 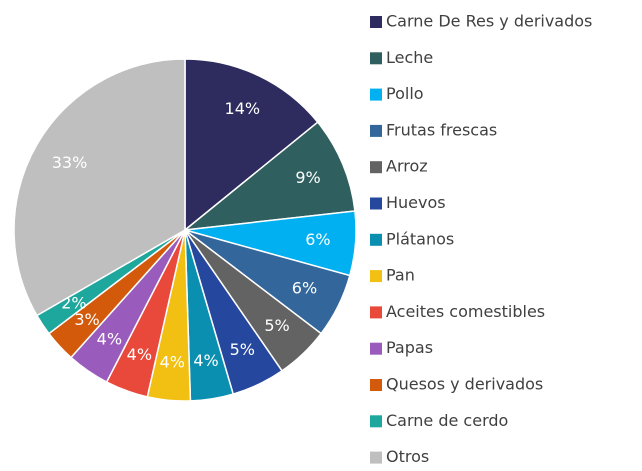 I want to click on data-label: 33%, so click(x=70, y=162).